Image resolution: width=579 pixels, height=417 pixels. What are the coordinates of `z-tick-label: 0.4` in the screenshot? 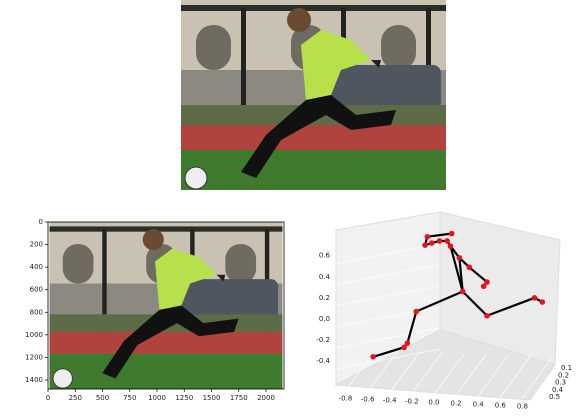 It's located at (325, 277).